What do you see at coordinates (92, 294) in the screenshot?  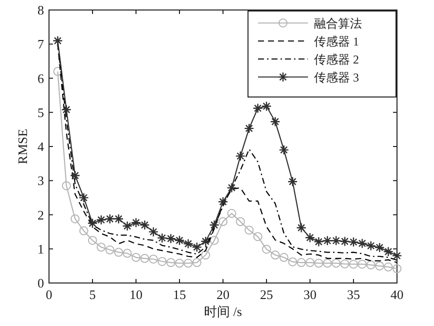 I see `x-tick-label: 5` at bounding box center [92, 294].